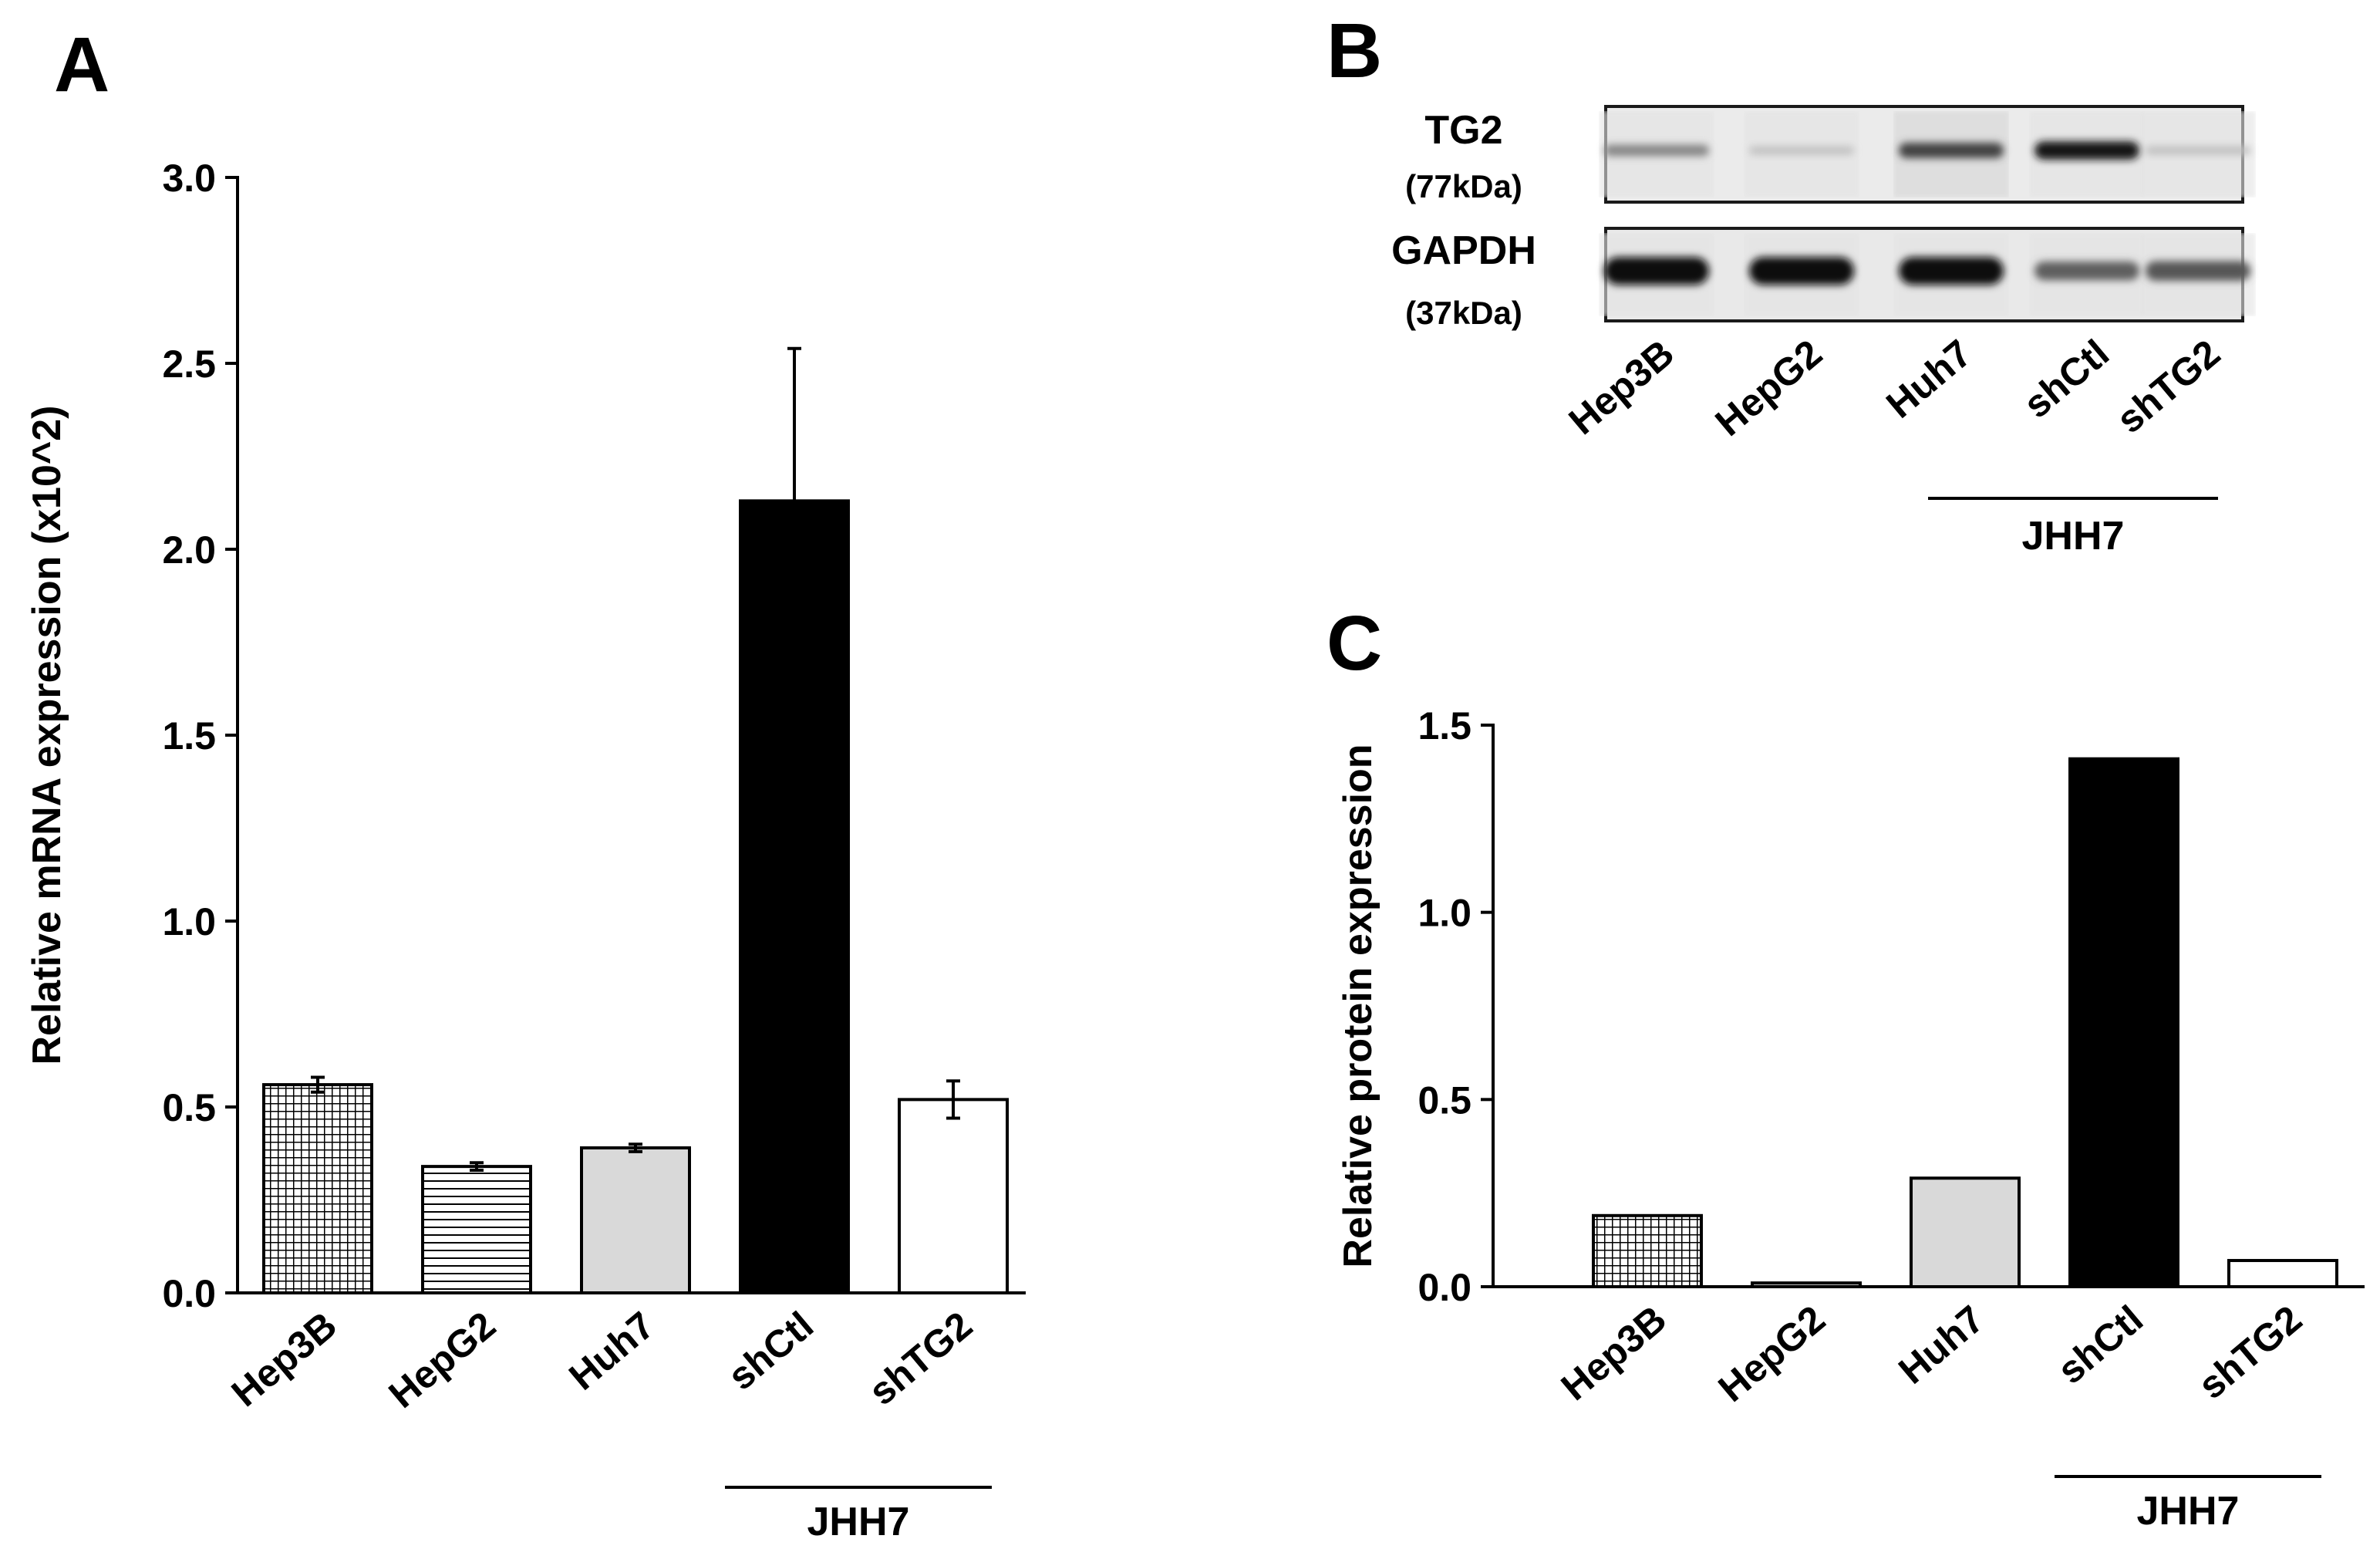  What do you see at coordinates (189, 365) in the screenshot?
I see `y-tick-label: 2.5` at bounding box center [189, 365].